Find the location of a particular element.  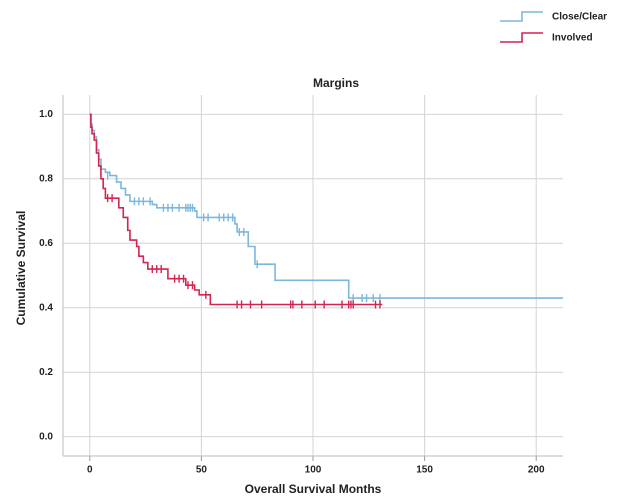

x-tick-label: 50 is located at coordinates (202, 470).